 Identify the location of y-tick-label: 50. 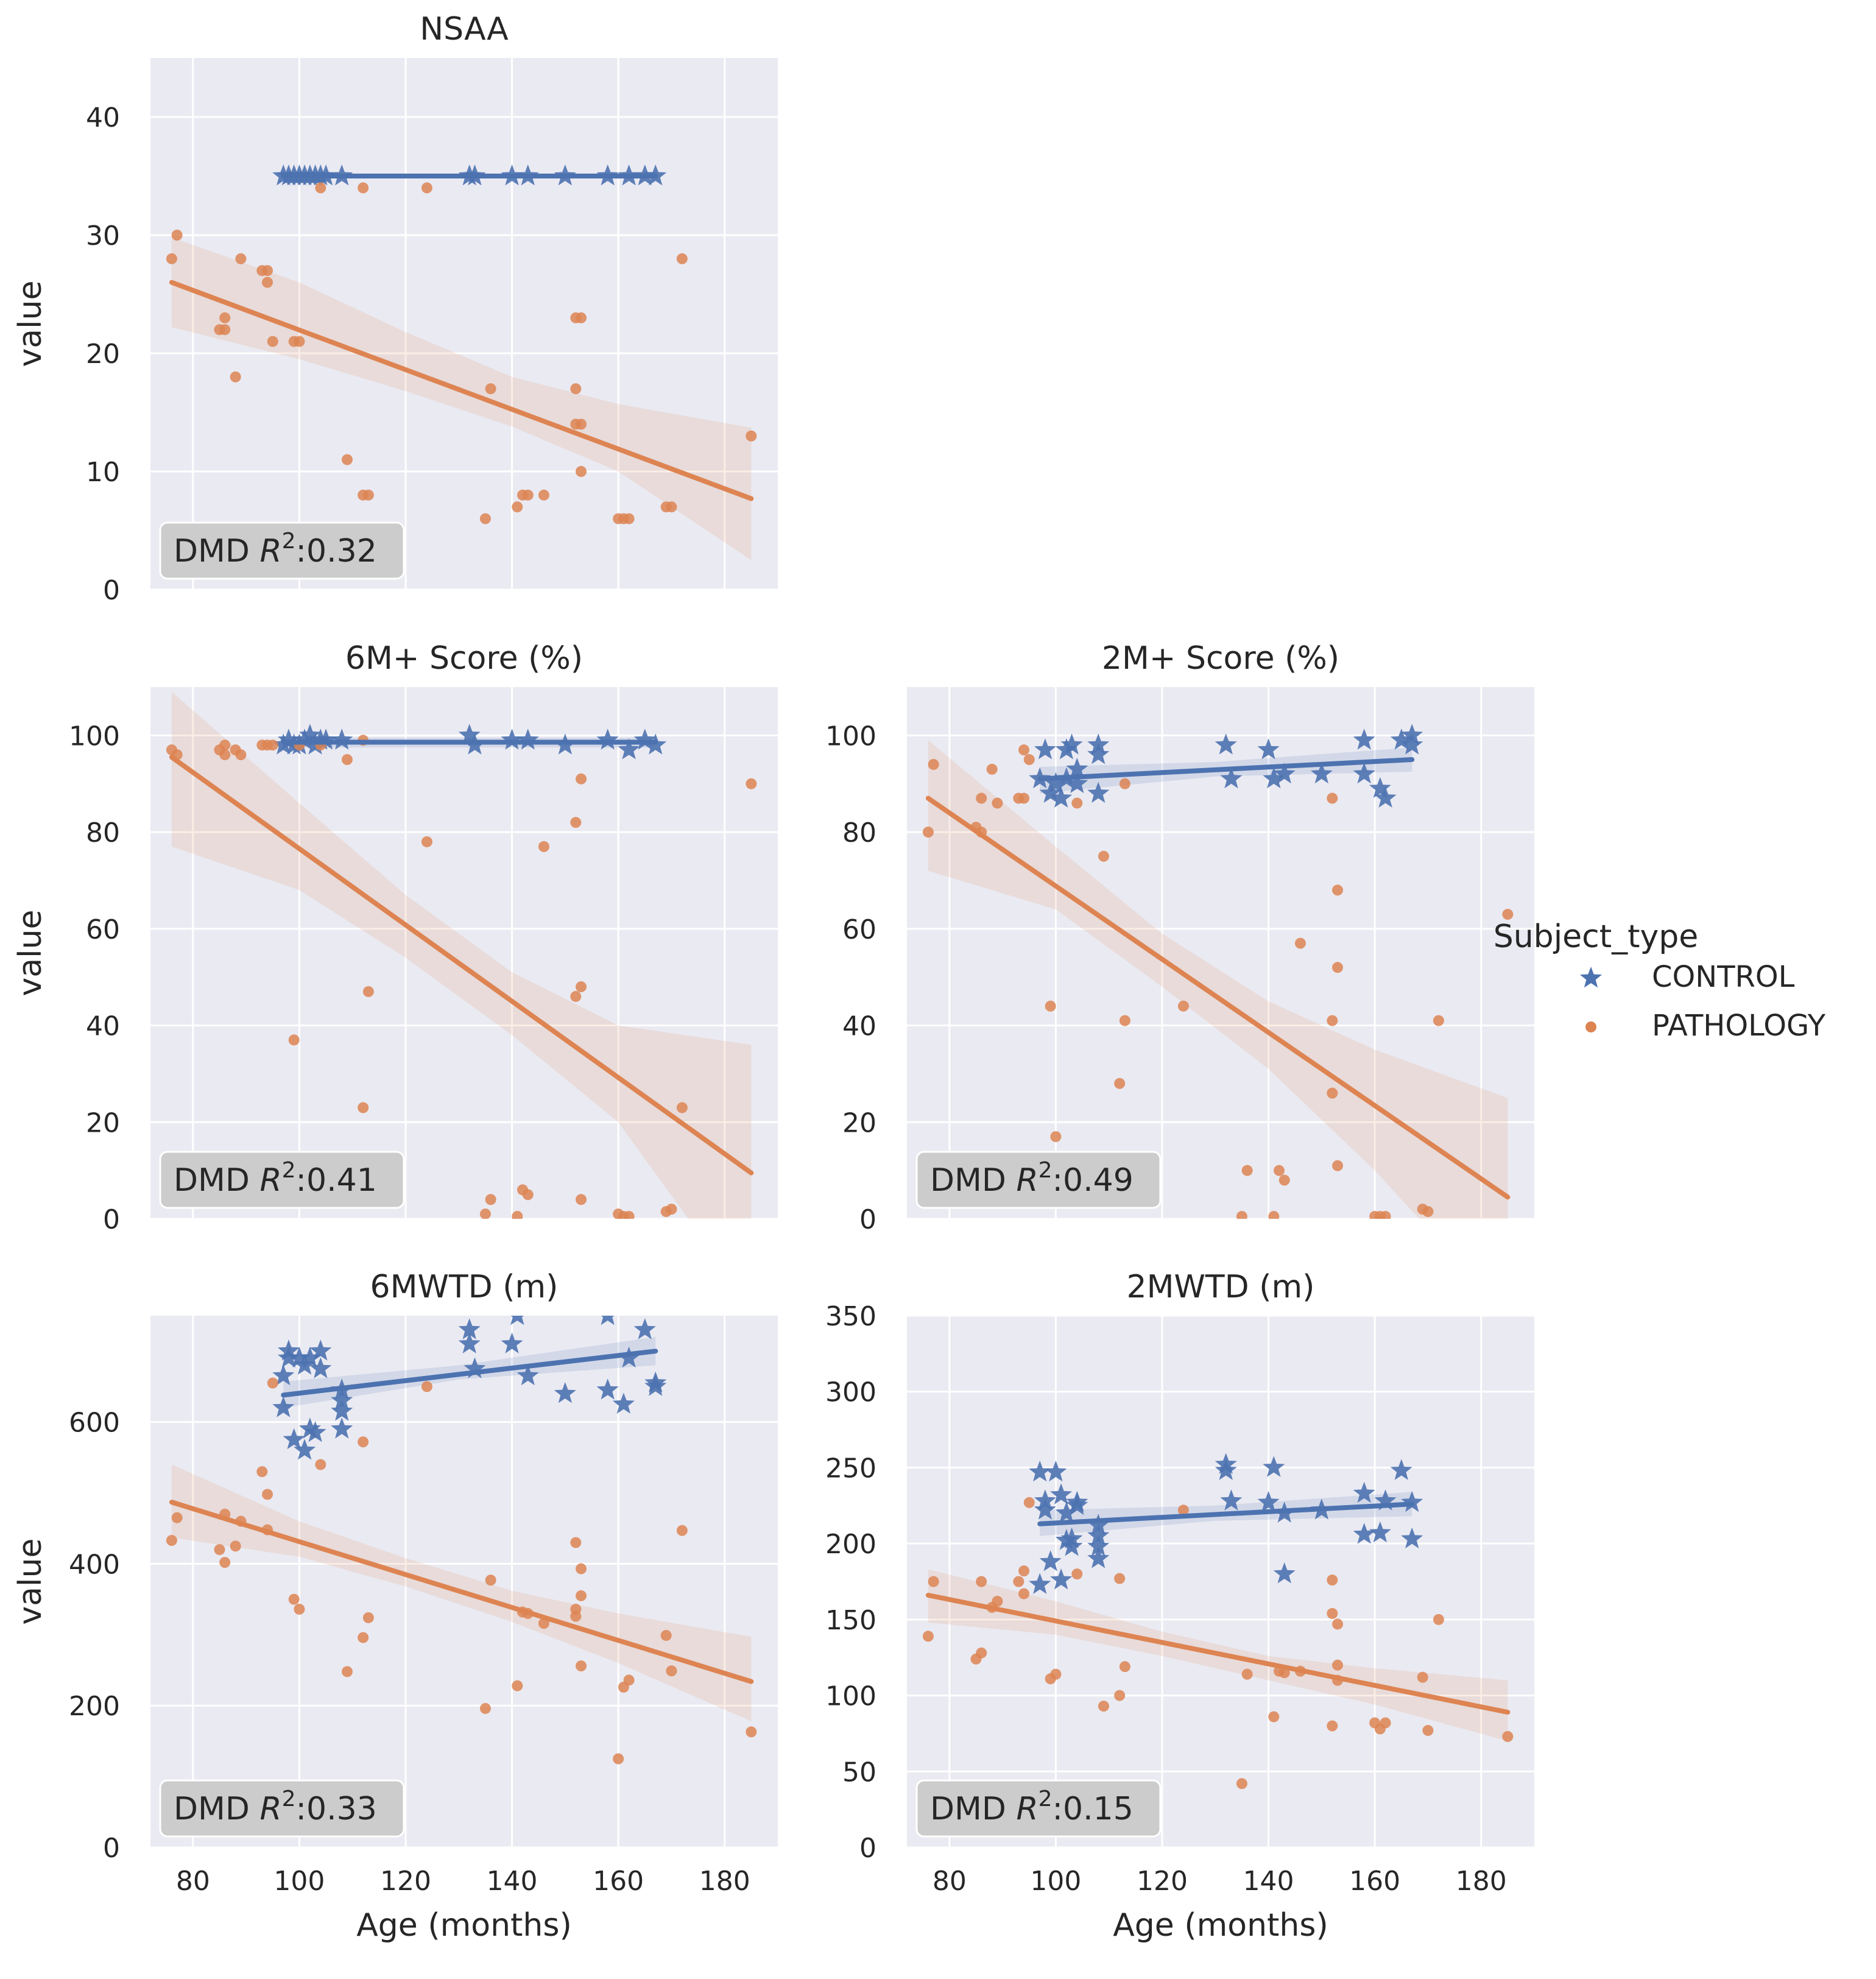
(859, 1772).